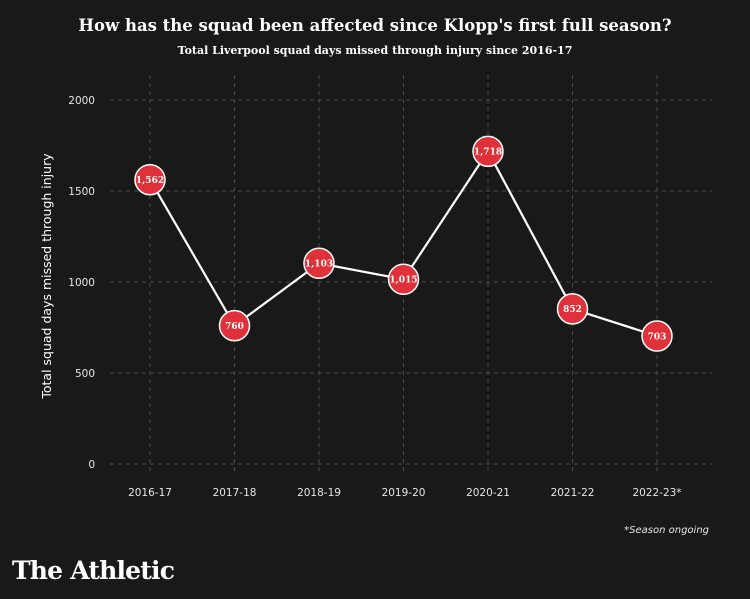 This screenshot has width=750, height=599. I want to click on y-tick-label: 2000, so click(81, 101).